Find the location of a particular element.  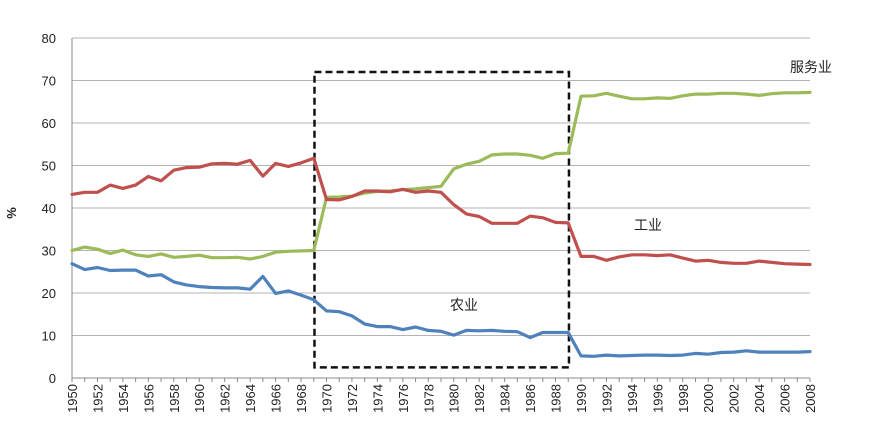

x-tick-label-2006: 2006 is located at coordinates (785, 398).